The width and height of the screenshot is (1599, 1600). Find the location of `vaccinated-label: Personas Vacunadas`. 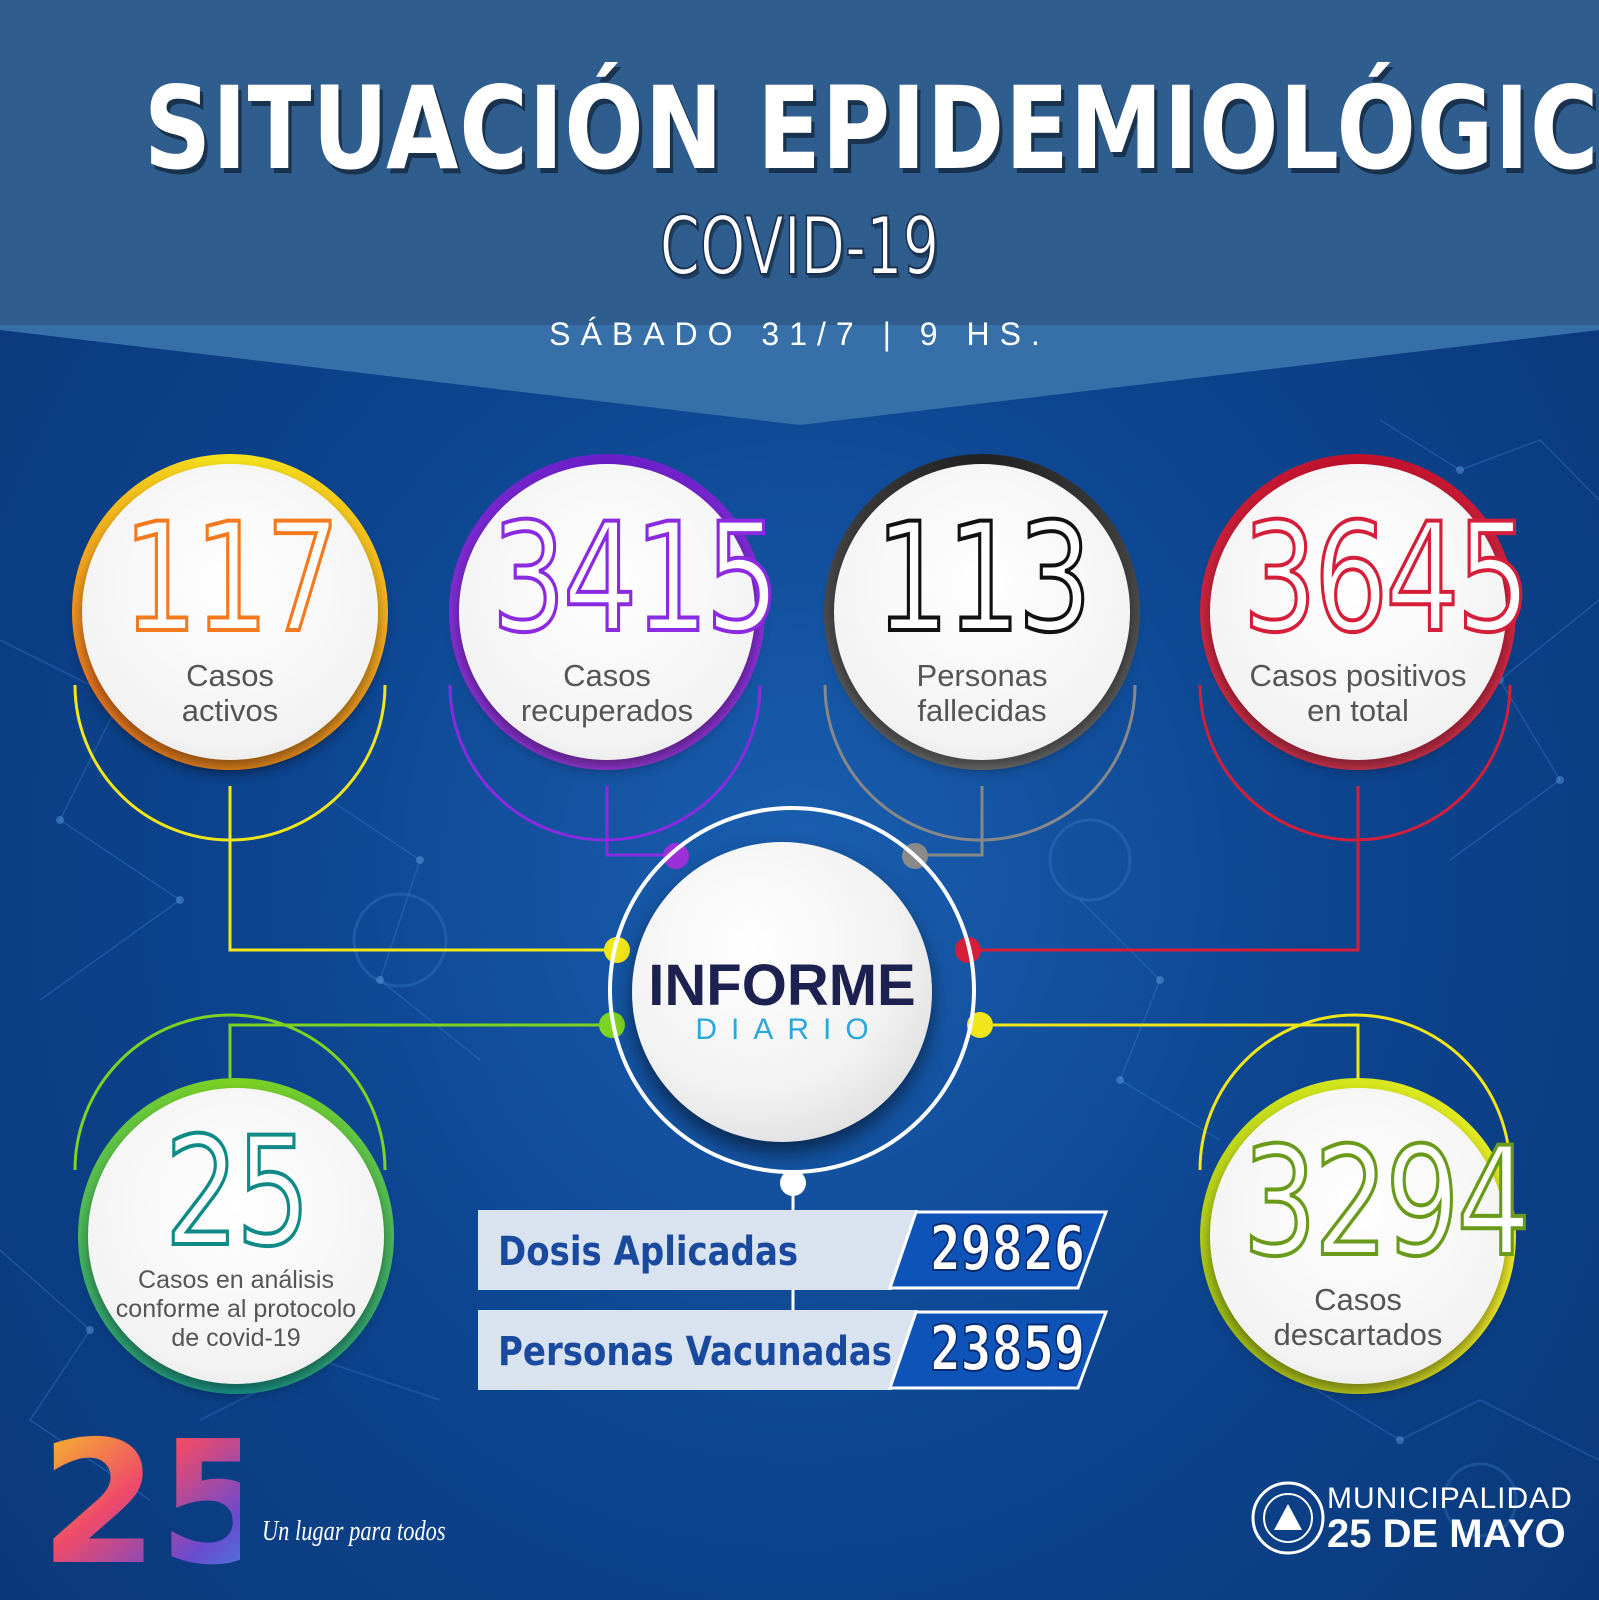

vaccinated-label: Personas Vacunadas is located at coordinates (695, 1352).